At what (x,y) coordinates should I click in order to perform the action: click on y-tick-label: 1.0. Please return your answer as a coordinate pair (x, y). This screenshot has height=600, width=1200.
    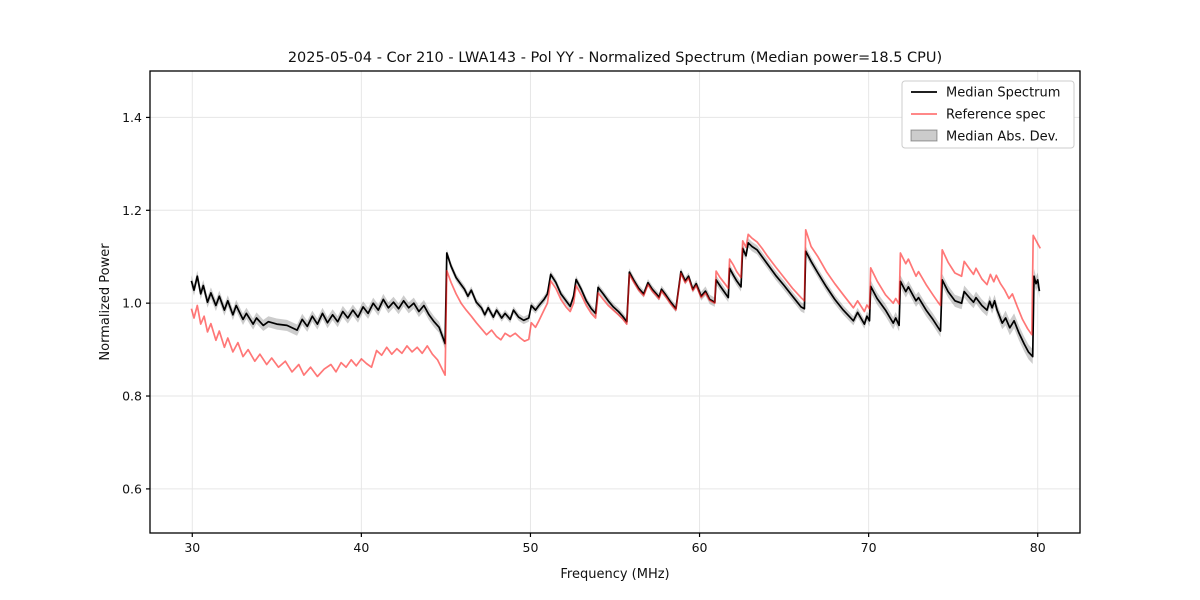
    Looking at the image, I should click on (132, 303).